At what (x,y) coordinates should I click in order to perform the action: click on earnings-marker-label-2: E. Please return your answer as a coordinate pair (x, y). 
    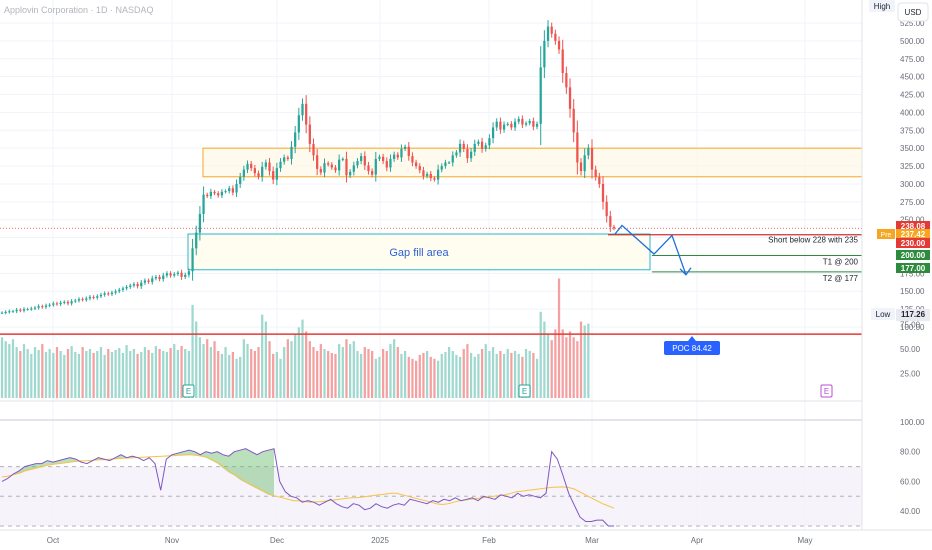
    Looking at the image, I should click on (826, 391).